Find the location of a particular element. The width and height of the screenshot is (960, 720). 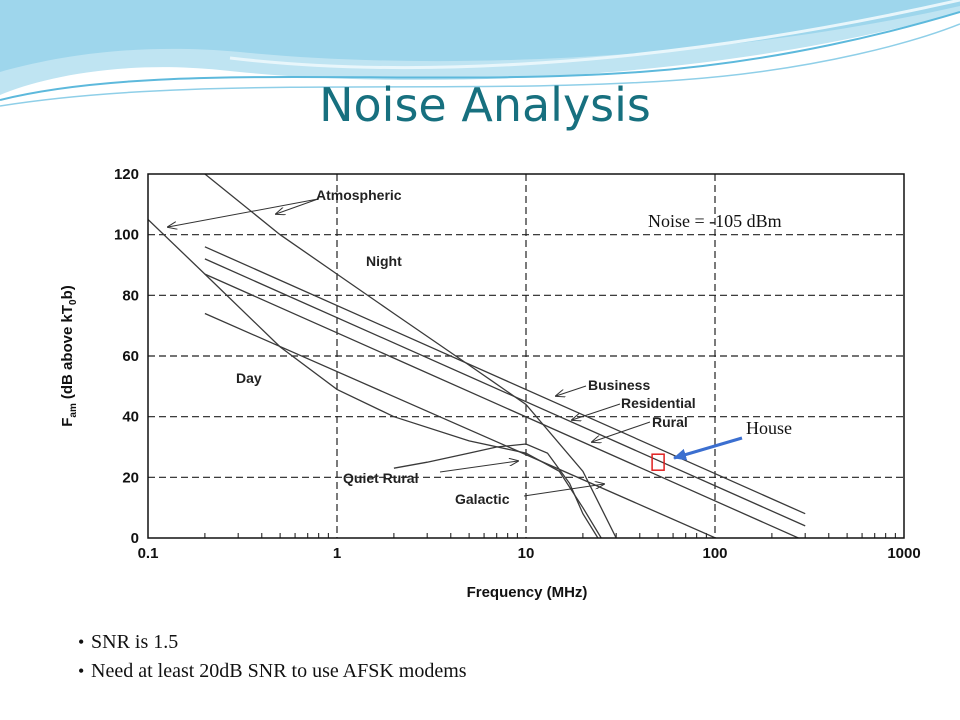

y-tick-label: 120 is located at coordinates (126, 174).